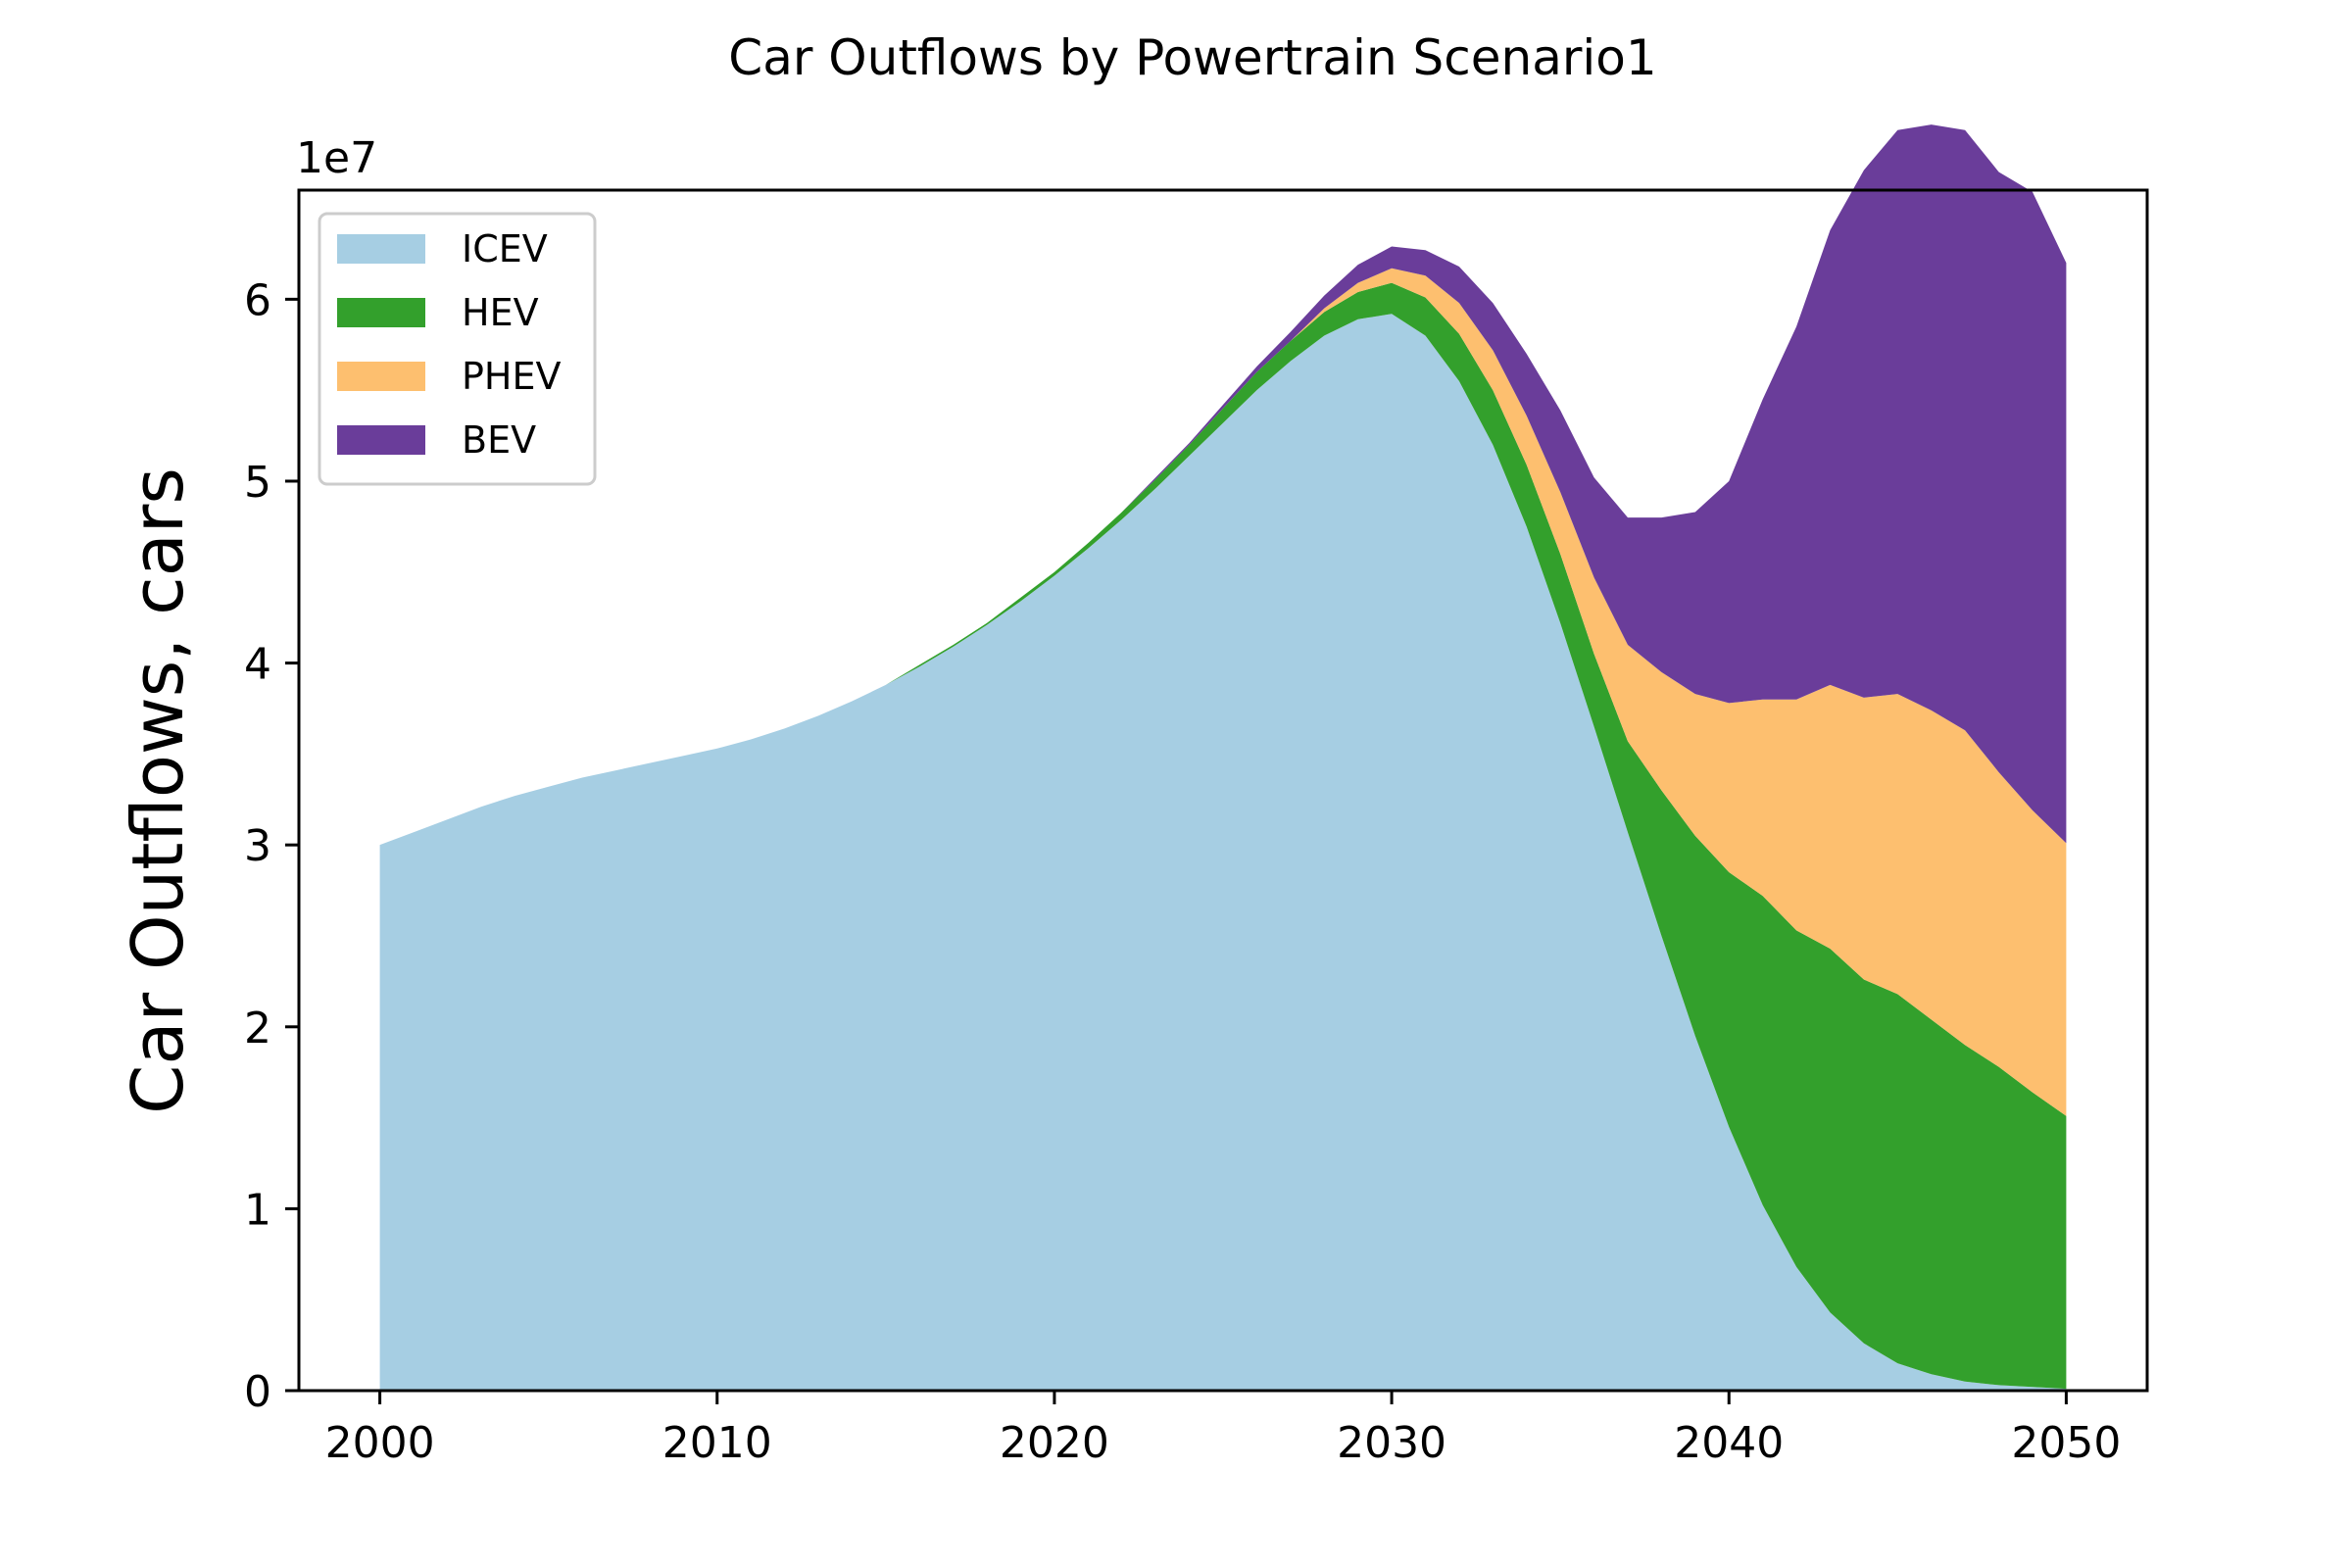 The height and width of the screenshot is (1568, 2352). What do you see at coordinates (381, 312) in the screenshot?
I see `legend-swatch-hev` at bounding box center [381, 312].